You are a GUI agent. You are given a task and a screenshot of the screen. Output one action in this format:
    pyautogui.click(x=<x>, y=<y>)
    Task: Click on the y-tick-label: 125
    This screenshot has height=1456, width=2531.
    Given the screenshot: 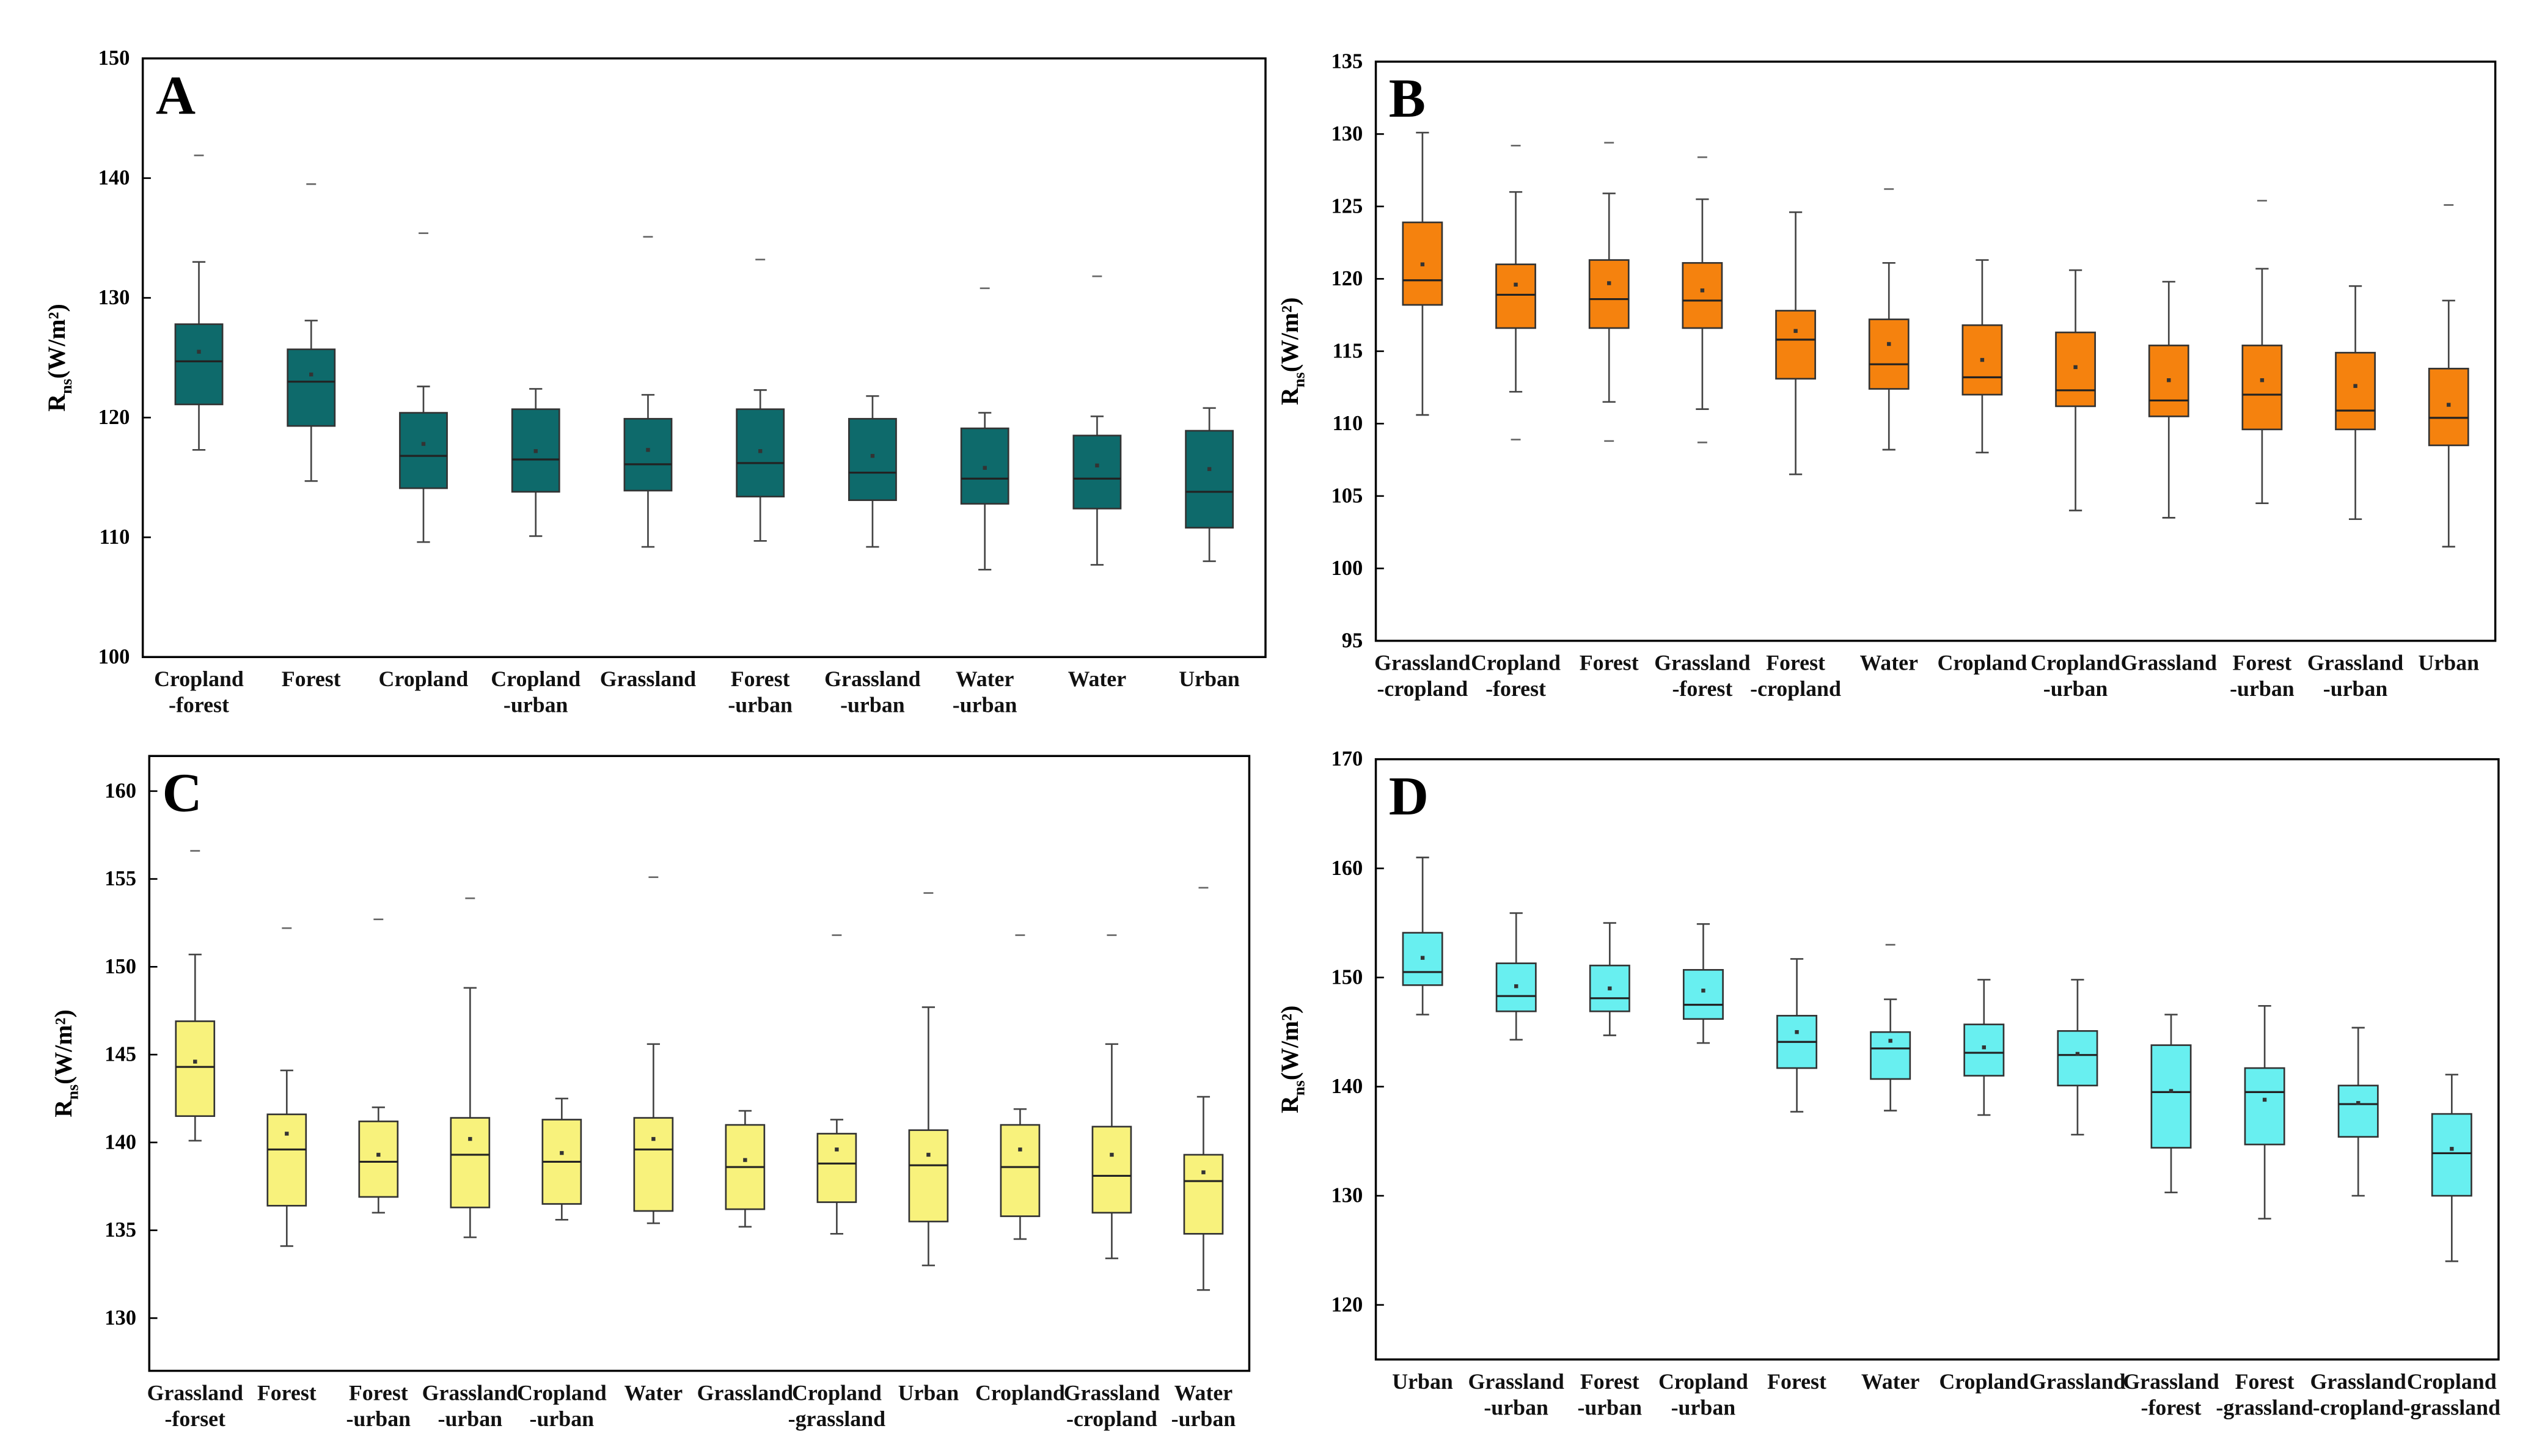 What is the action you would take?
    pyautogui.click(x=1347, y=206)
    